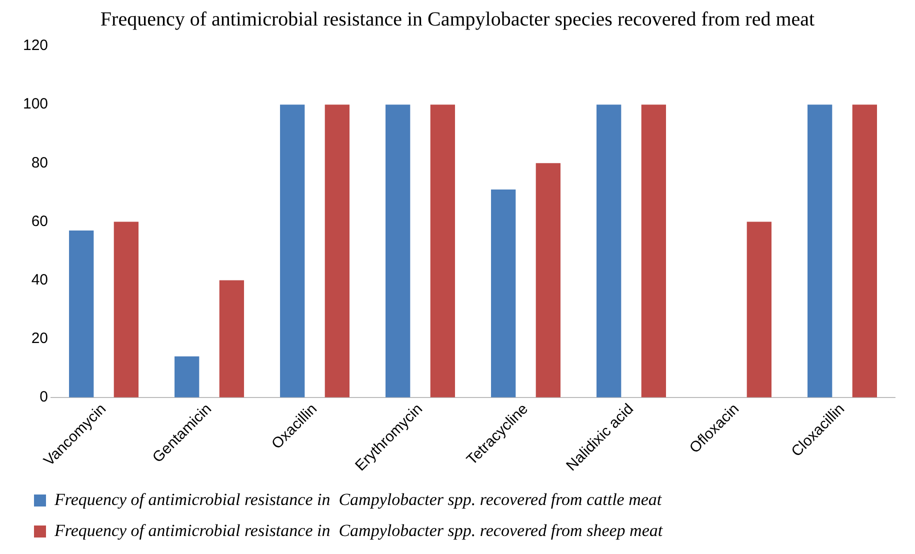  Describe the element at coordinates (358, 499) in the screenshot. I see `legend-label: Frequency of antimicrobial resistance in Campylobacter spp. recovered from cattle meat` at that location.